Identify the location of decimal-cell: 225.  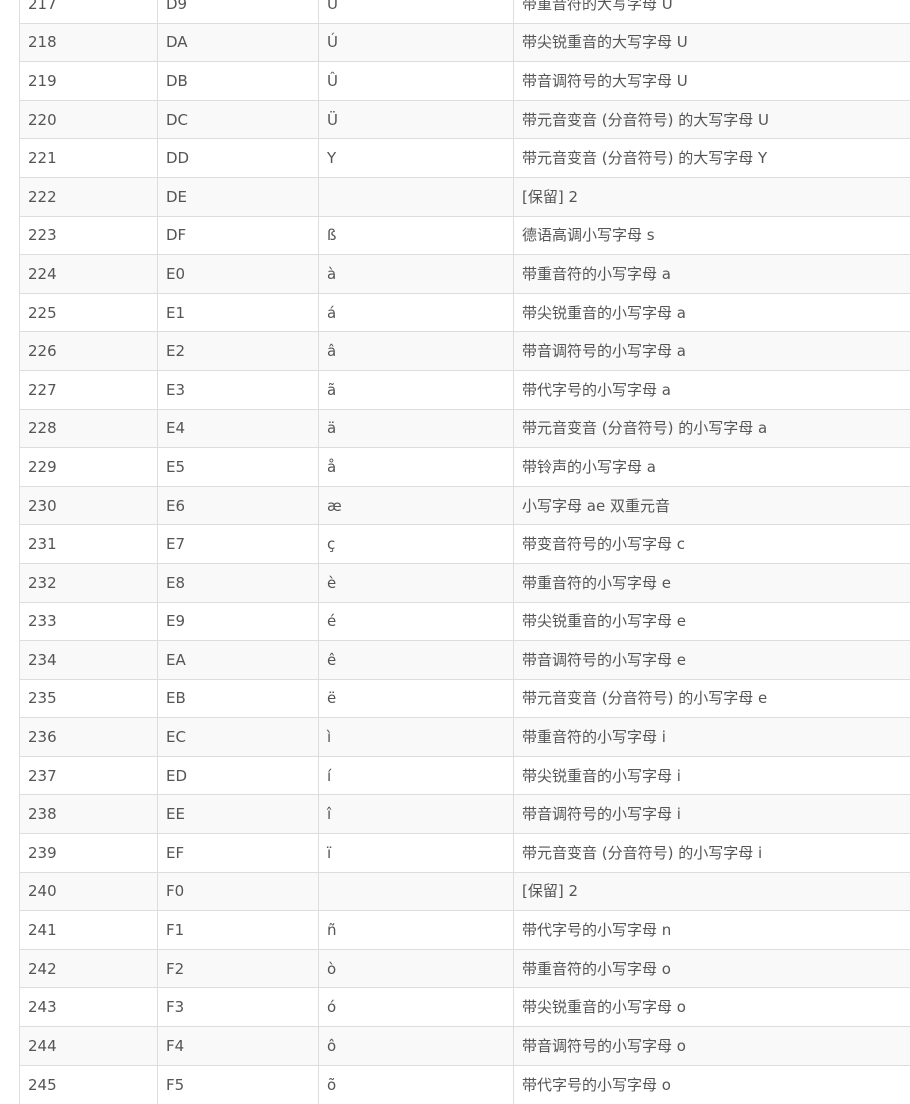
(89, 312).